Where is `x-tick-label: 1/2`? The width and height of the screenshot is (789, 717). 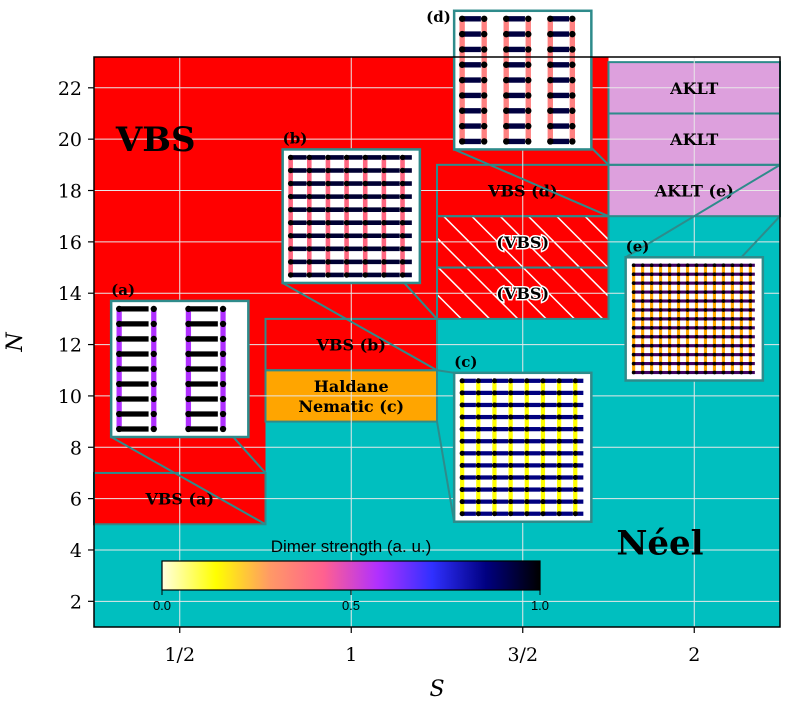
x-tick-label: 1/2 is located at coordinates (179, 655).